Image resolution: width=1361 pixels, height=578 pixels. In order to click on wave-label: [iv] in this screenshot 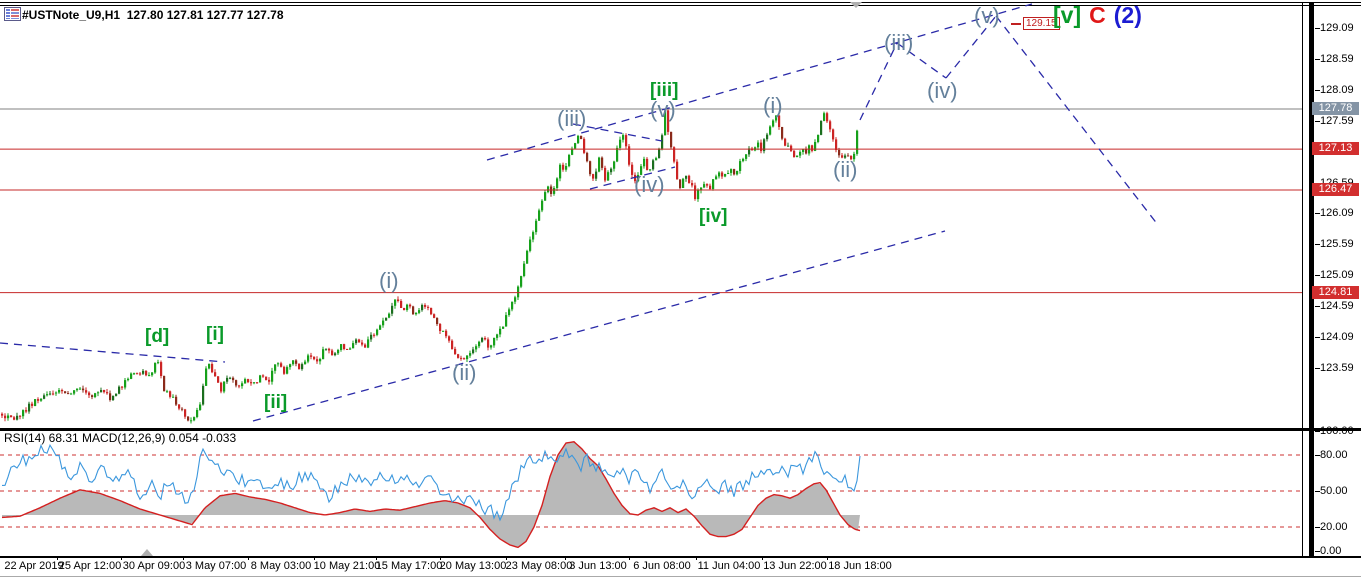, I will do `click(713, 216)`.